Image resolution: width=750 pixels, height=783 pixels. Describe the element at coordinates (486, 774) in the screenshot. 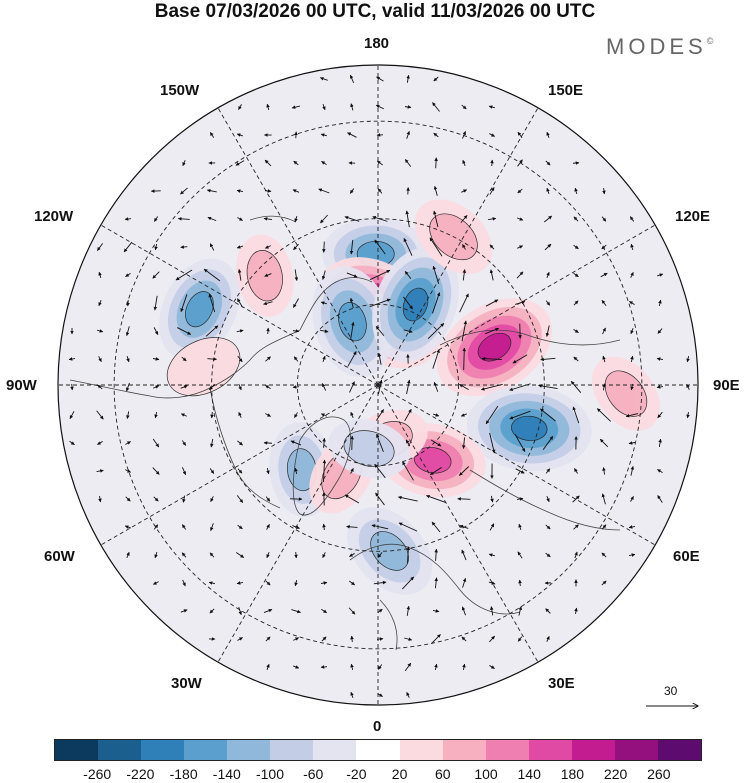

I see `colorbar-tick-label: 100` at that location.